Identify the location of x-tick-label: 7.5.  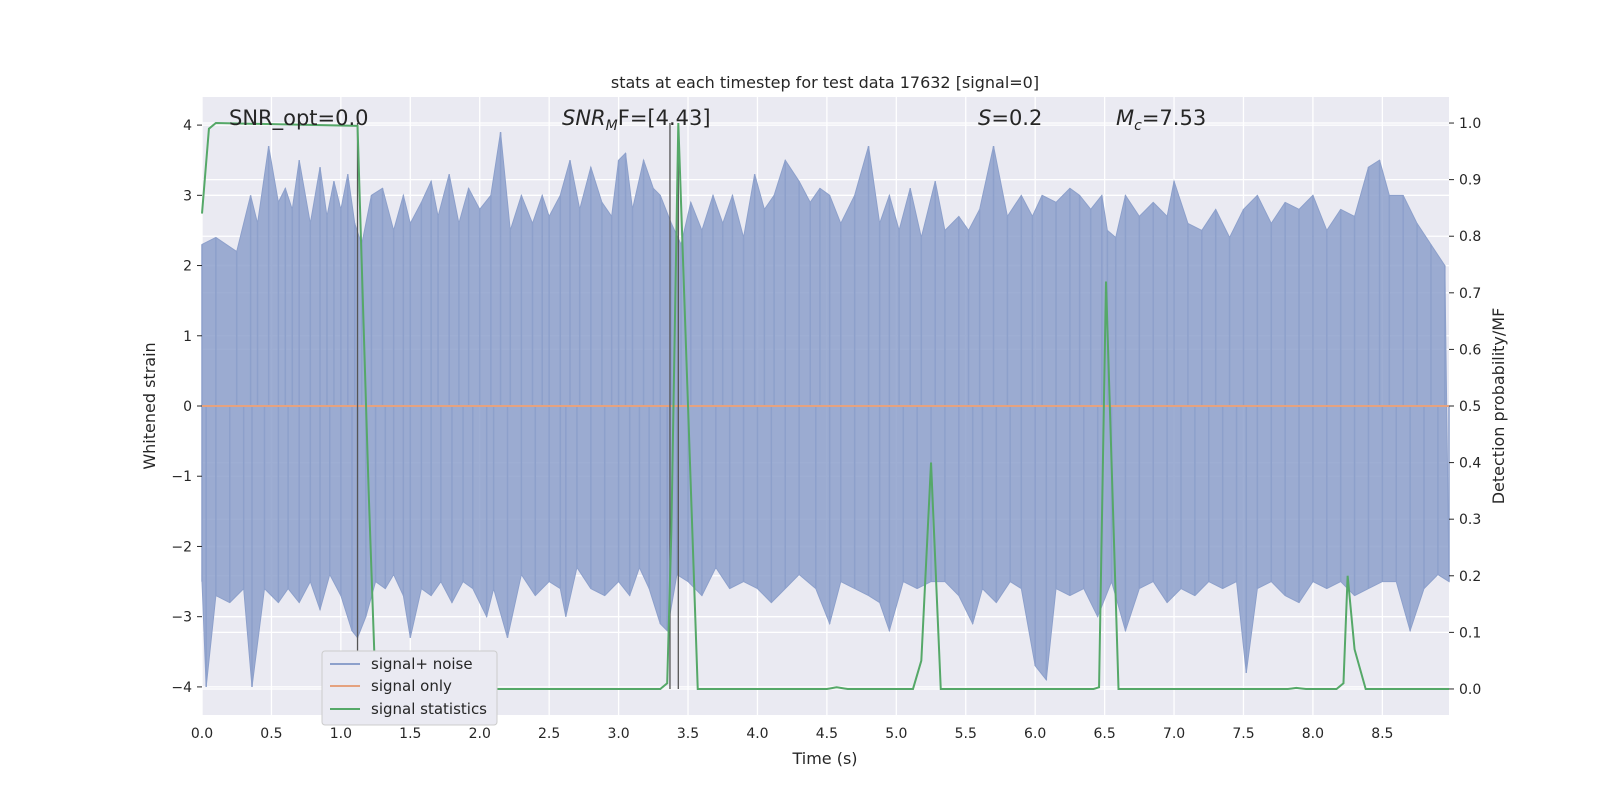
(1243, 734).